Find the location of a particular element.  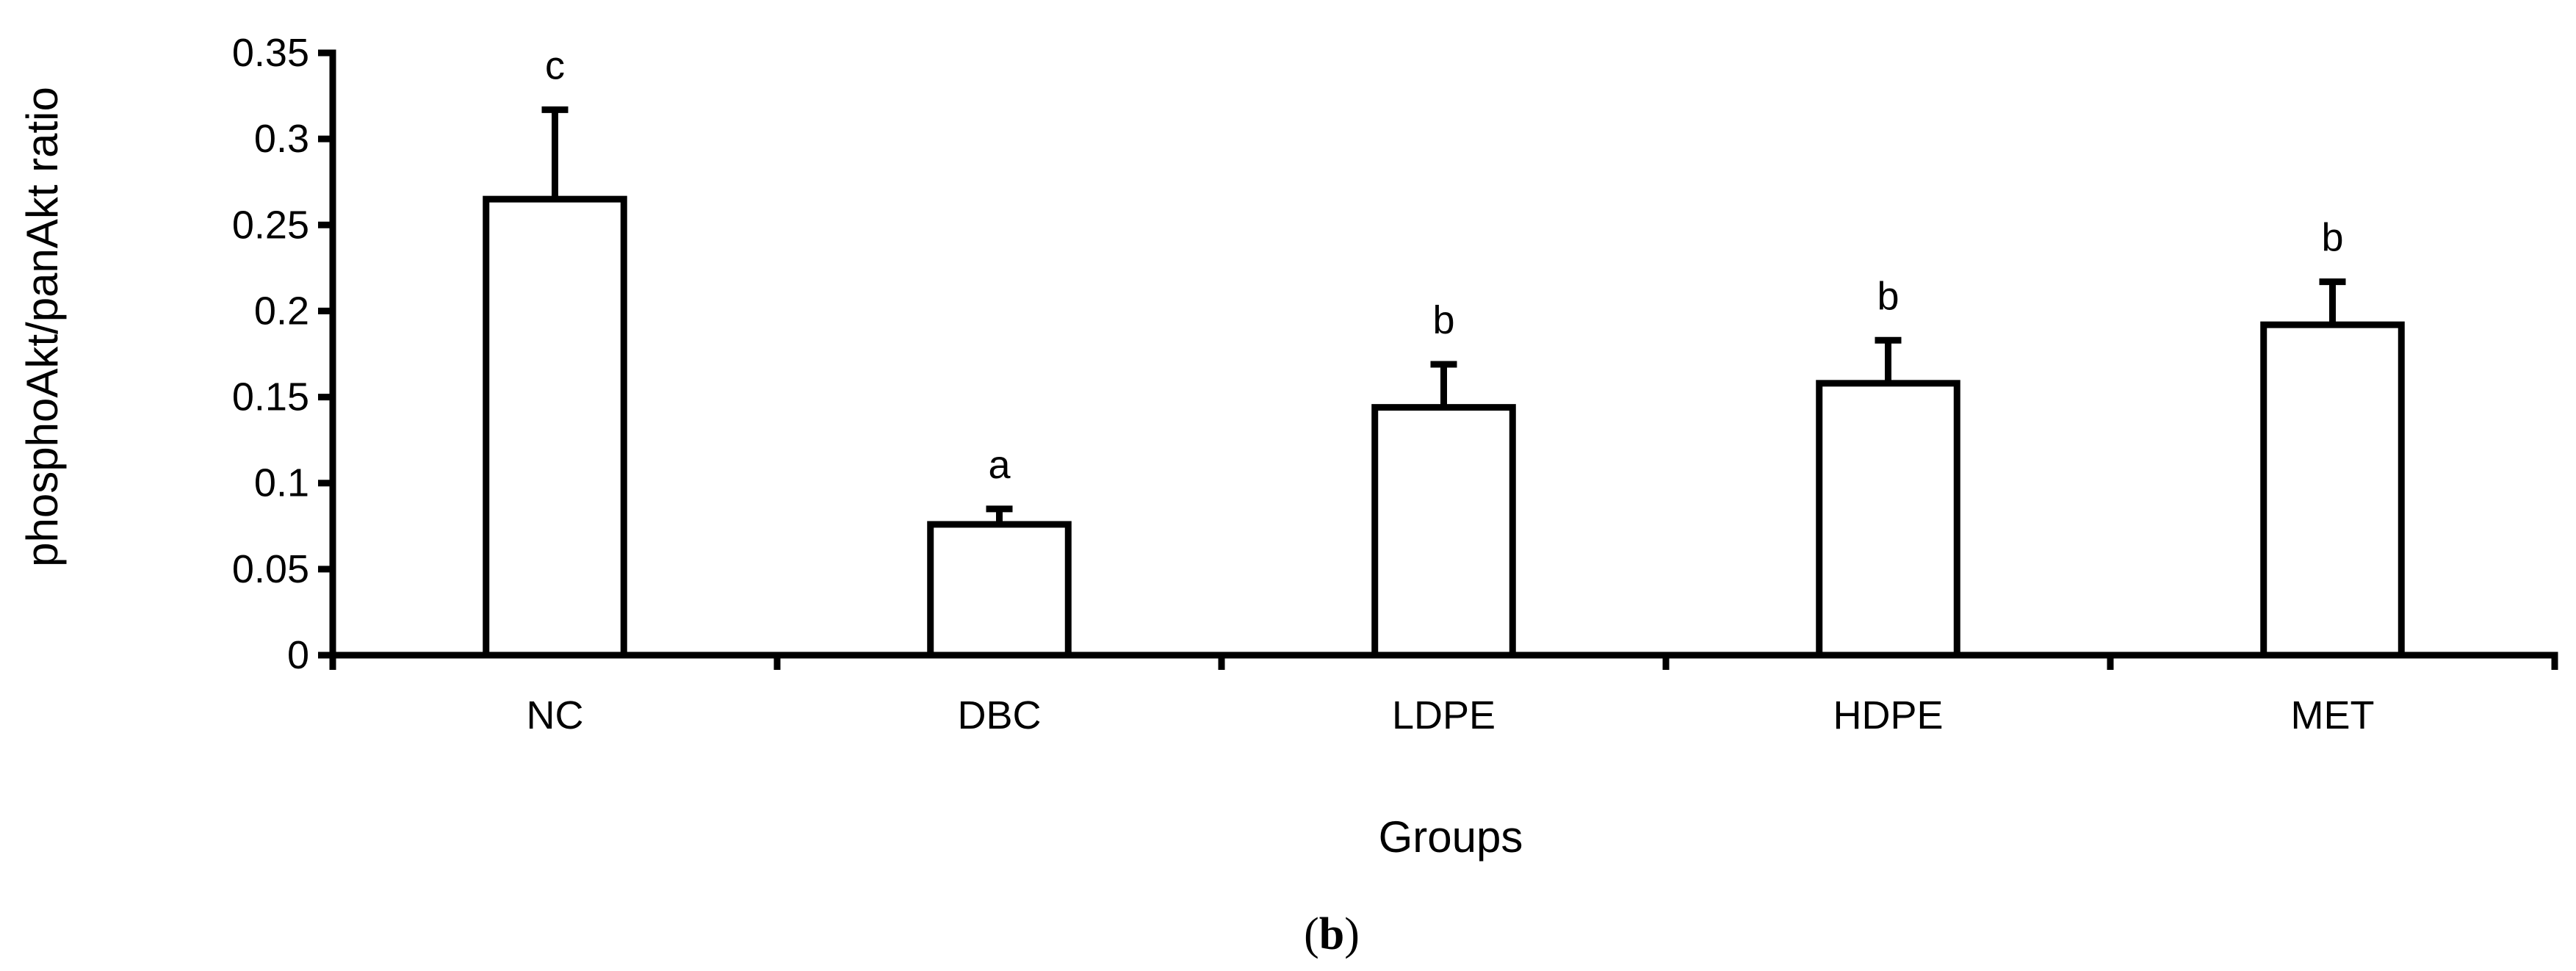

panel-label-open: ( is located at coordinates (1311, 934).